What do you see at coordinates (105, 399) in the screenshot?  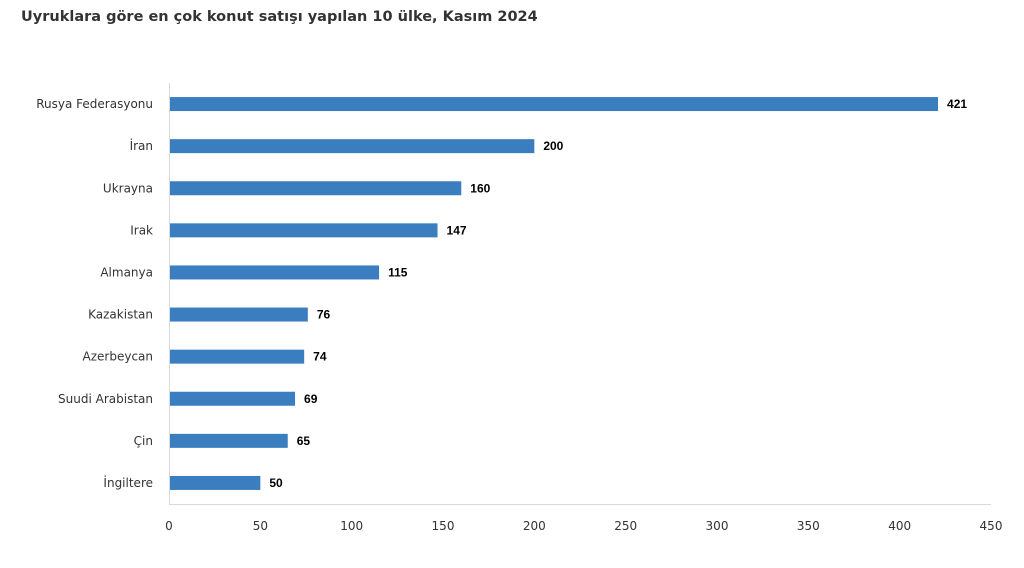 I see `category-label: Suudi Arabistan` at bounding box center [105, 399].